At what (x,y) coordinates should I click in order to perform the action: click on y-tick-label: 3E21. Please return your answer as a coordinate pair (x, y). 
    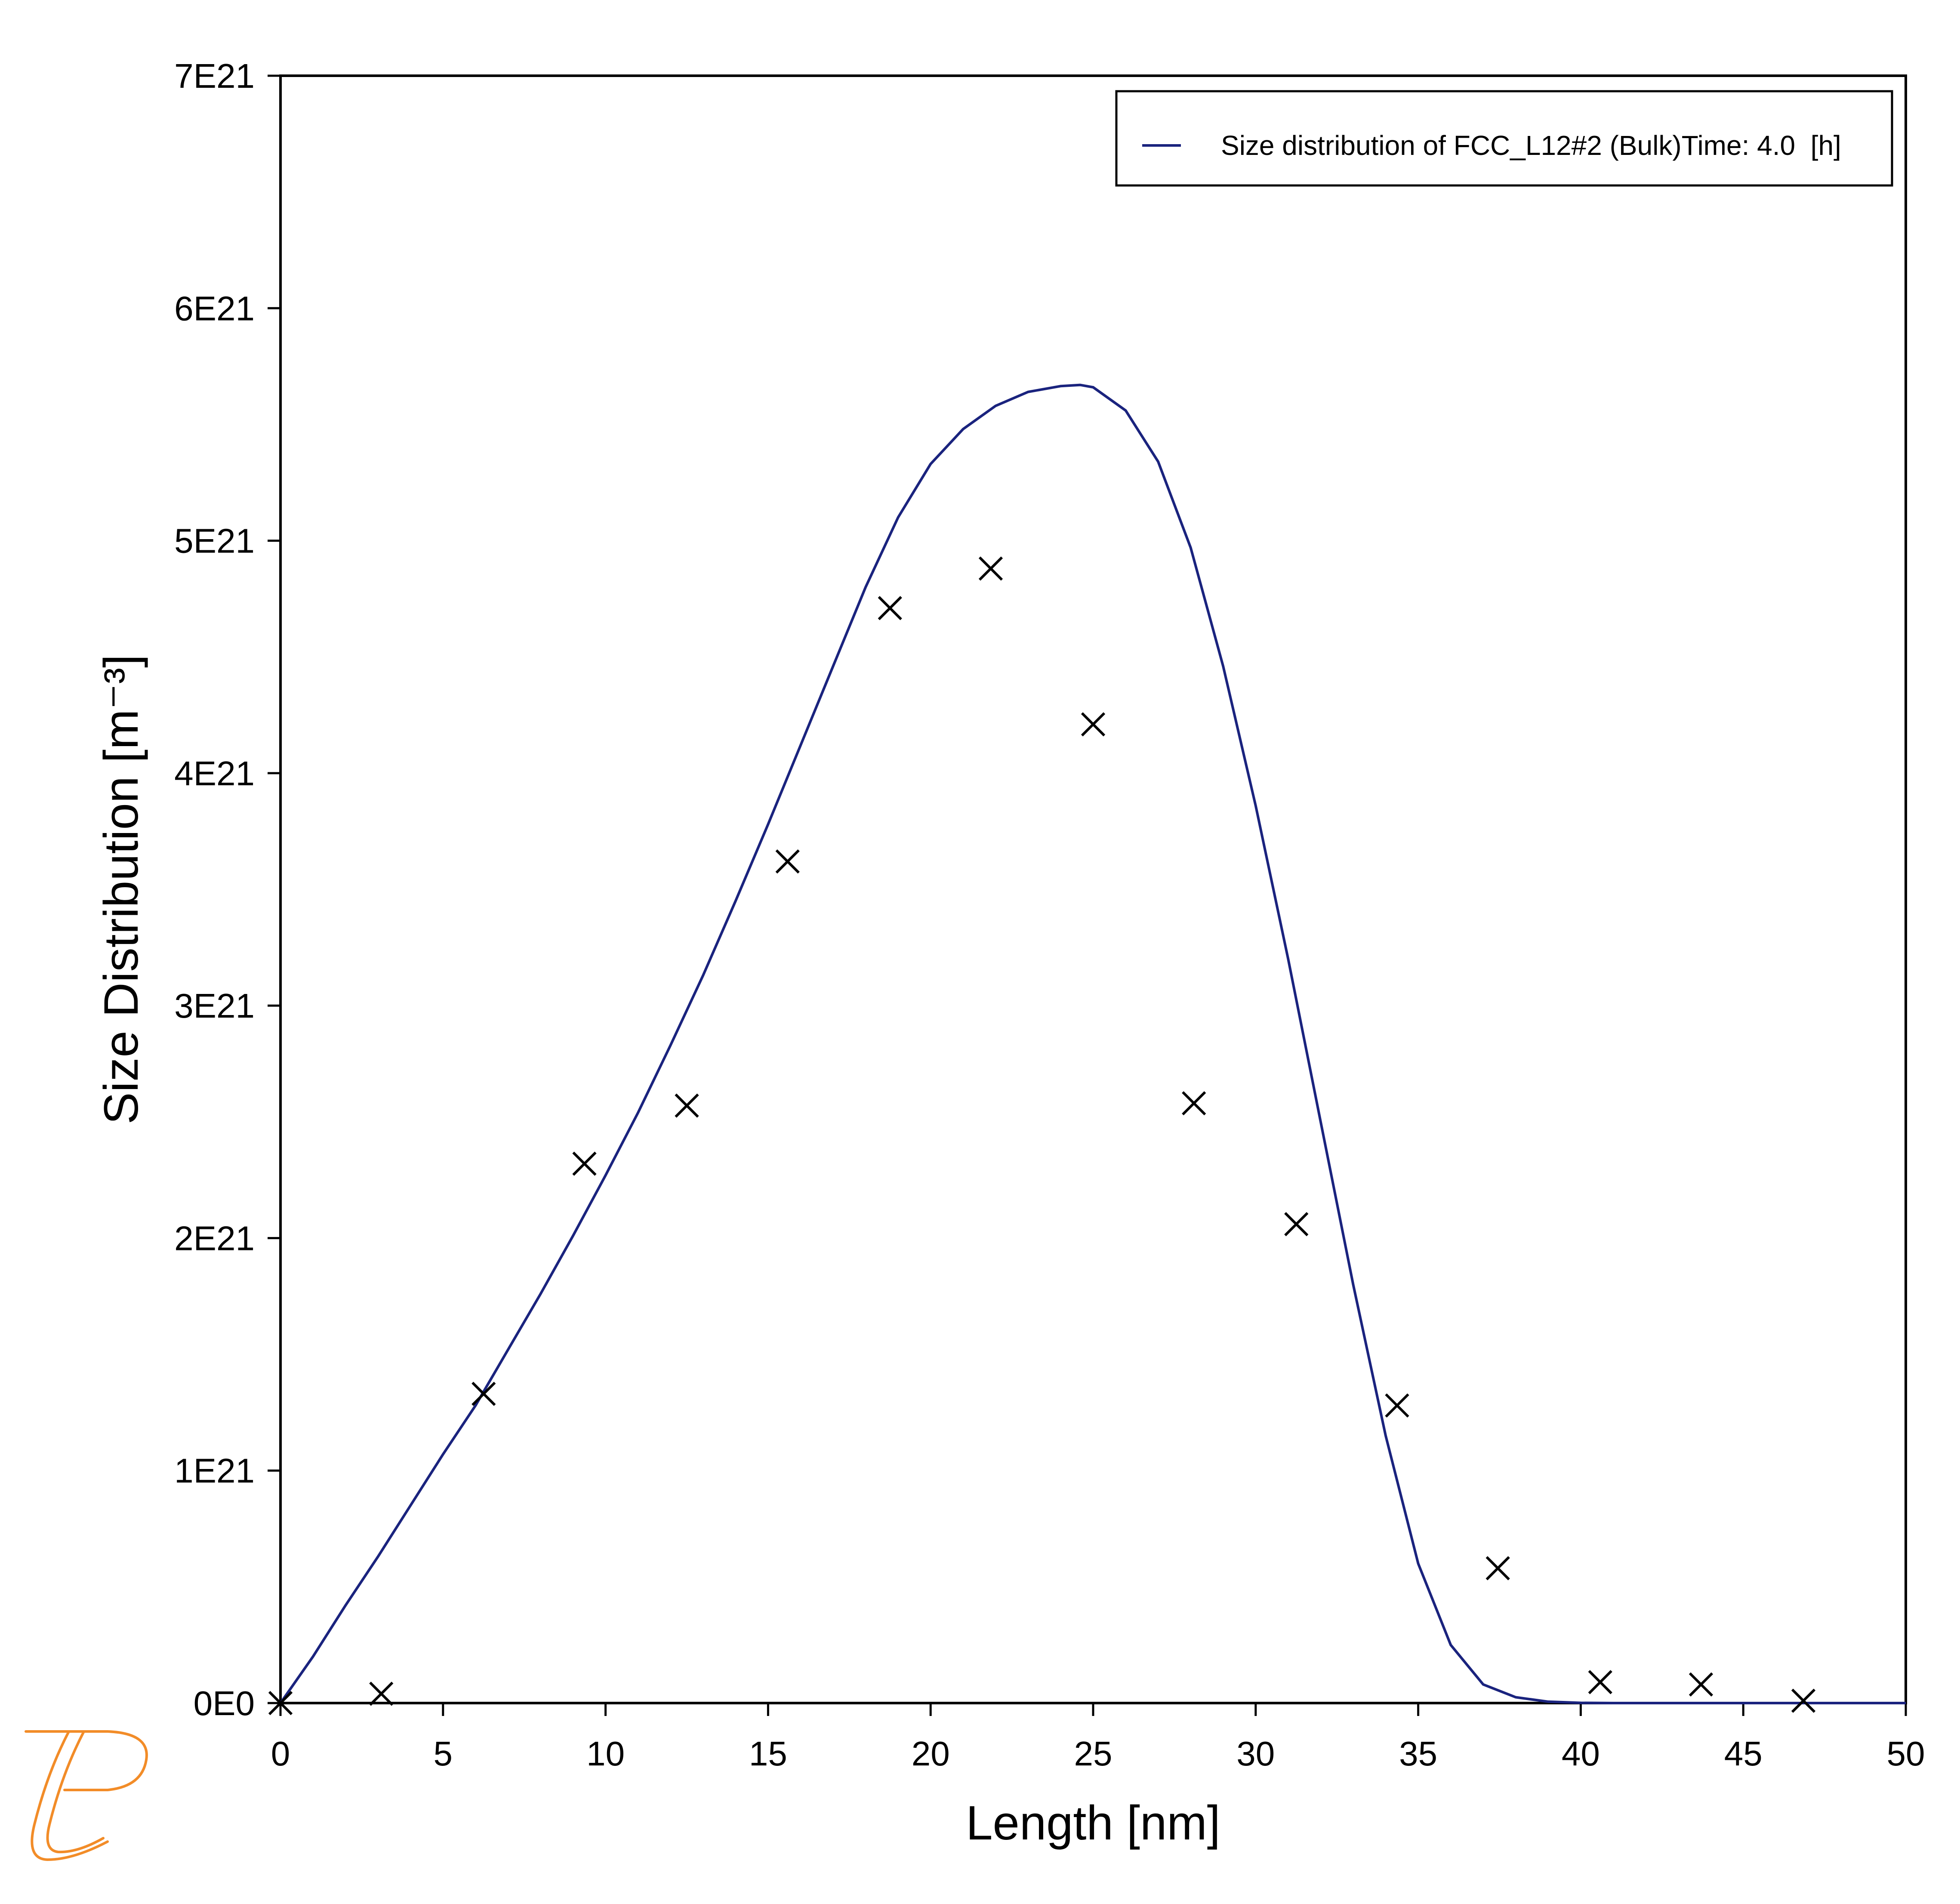
    Looking at the image, I should click on (214, 1006).